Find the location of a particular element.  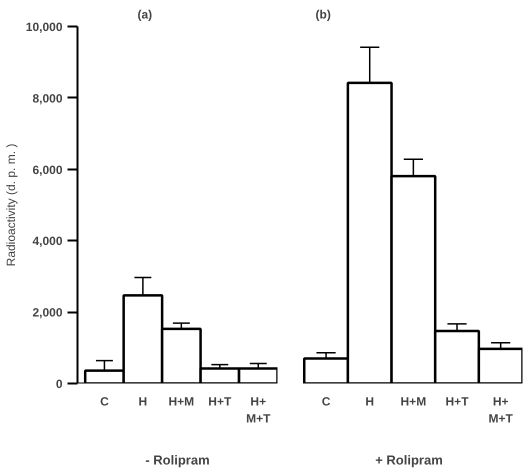

y-tick-label: 2,000 is located at coordinates (47, 313).